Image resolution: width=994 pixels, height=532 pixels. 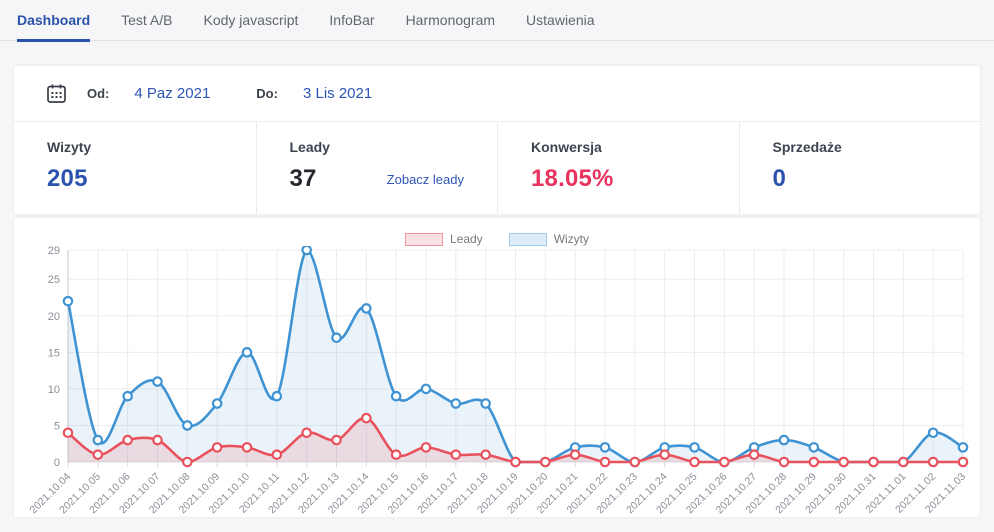 I want to click on stat-value: 37, so click(x=303, y=178).